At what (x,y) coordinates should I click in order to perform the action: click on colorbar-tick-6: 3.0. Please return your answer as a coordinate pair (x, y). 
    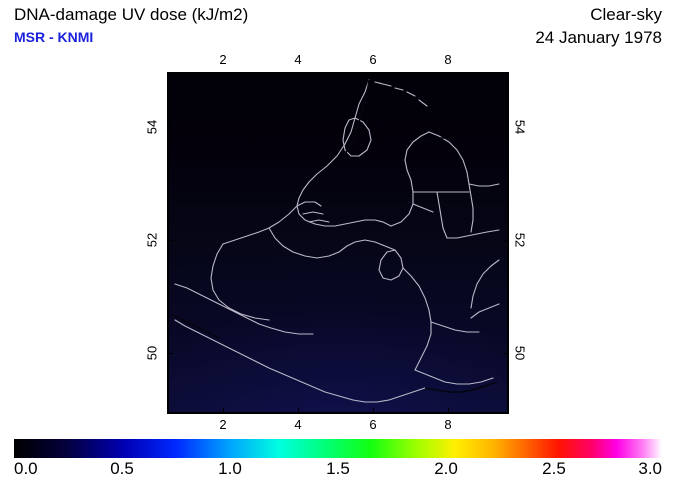
    Looking at the image, I should click on (650, 468).